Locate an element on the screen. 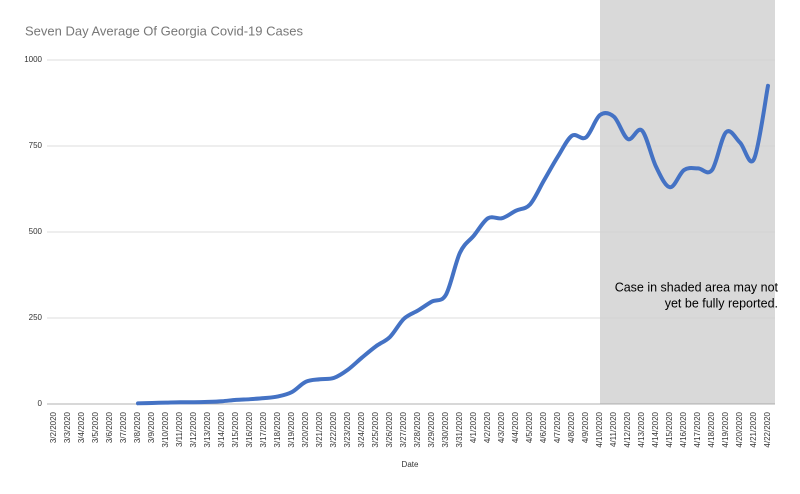 The height and width of the screenshot is (494, 800). x-tick-label: 3/18/2020 is located at coordinates (277, 429).